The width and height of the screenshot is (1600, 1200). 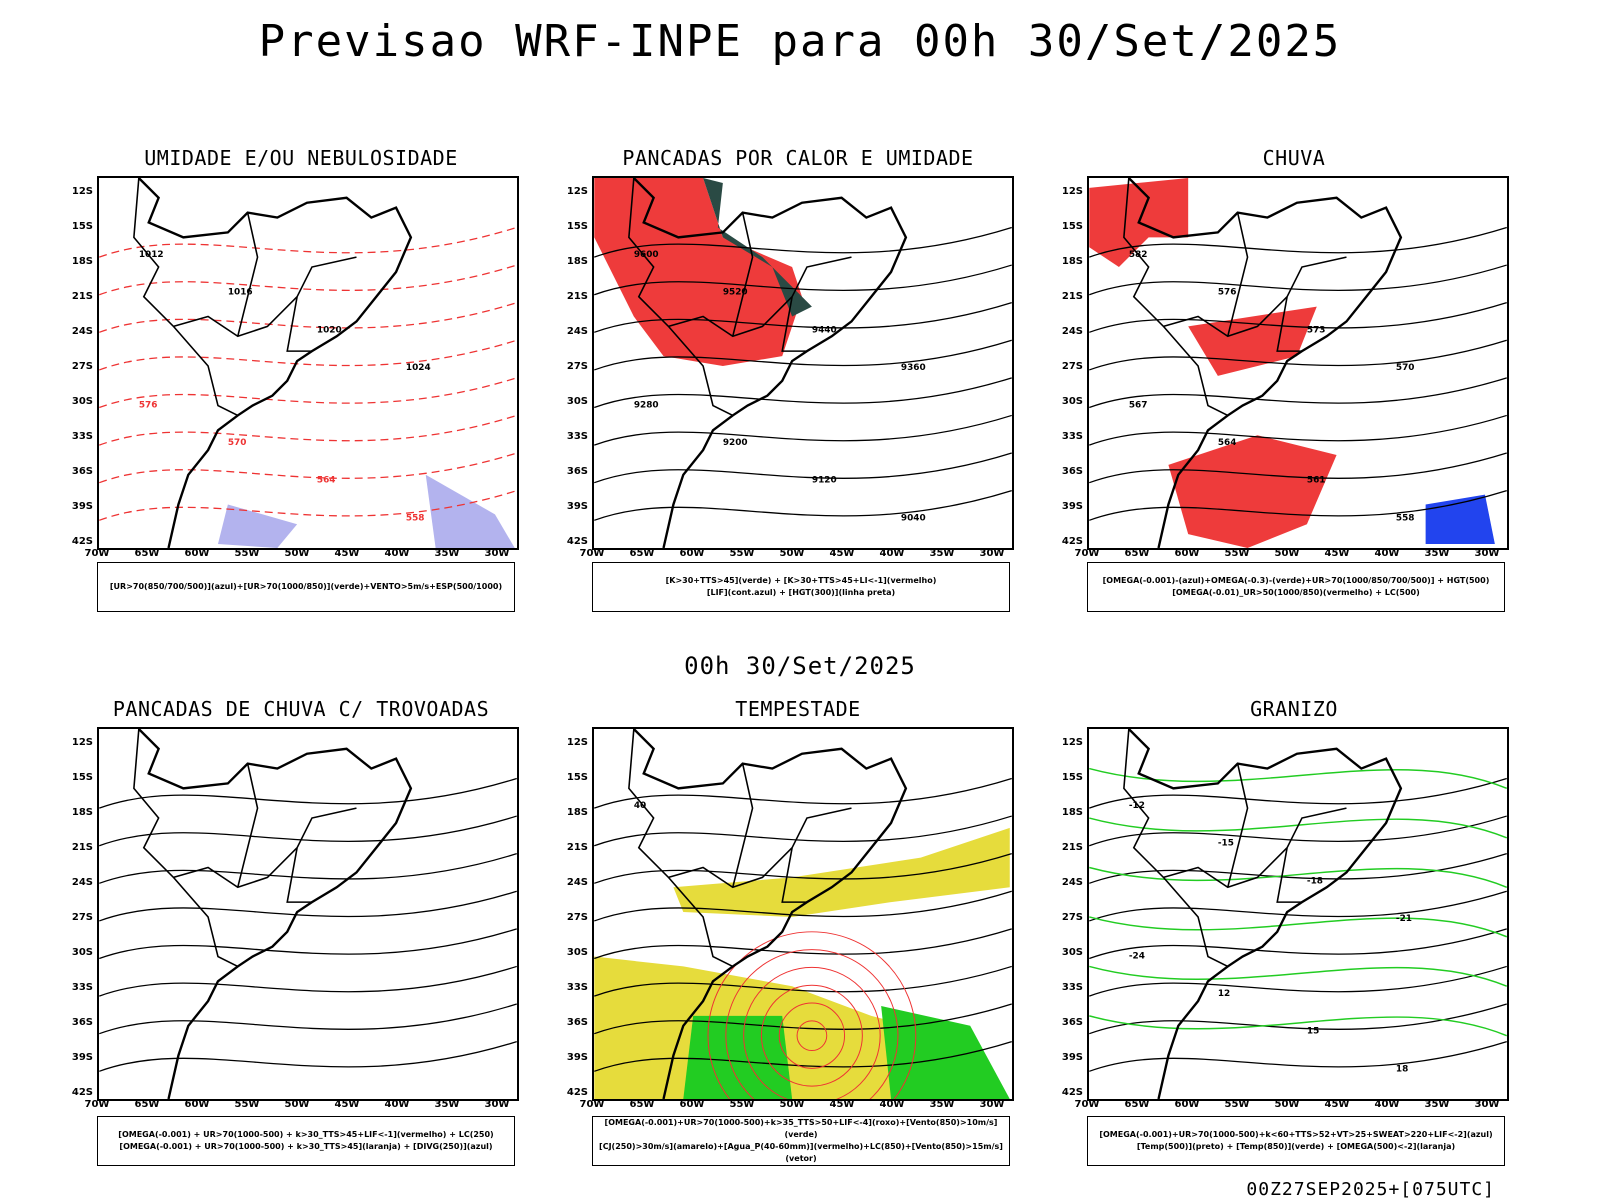 What do you see at coordinates (692, 553) in the screenshot?
I see `lon-tick-label: 60W` at bounding box center [692, 553].